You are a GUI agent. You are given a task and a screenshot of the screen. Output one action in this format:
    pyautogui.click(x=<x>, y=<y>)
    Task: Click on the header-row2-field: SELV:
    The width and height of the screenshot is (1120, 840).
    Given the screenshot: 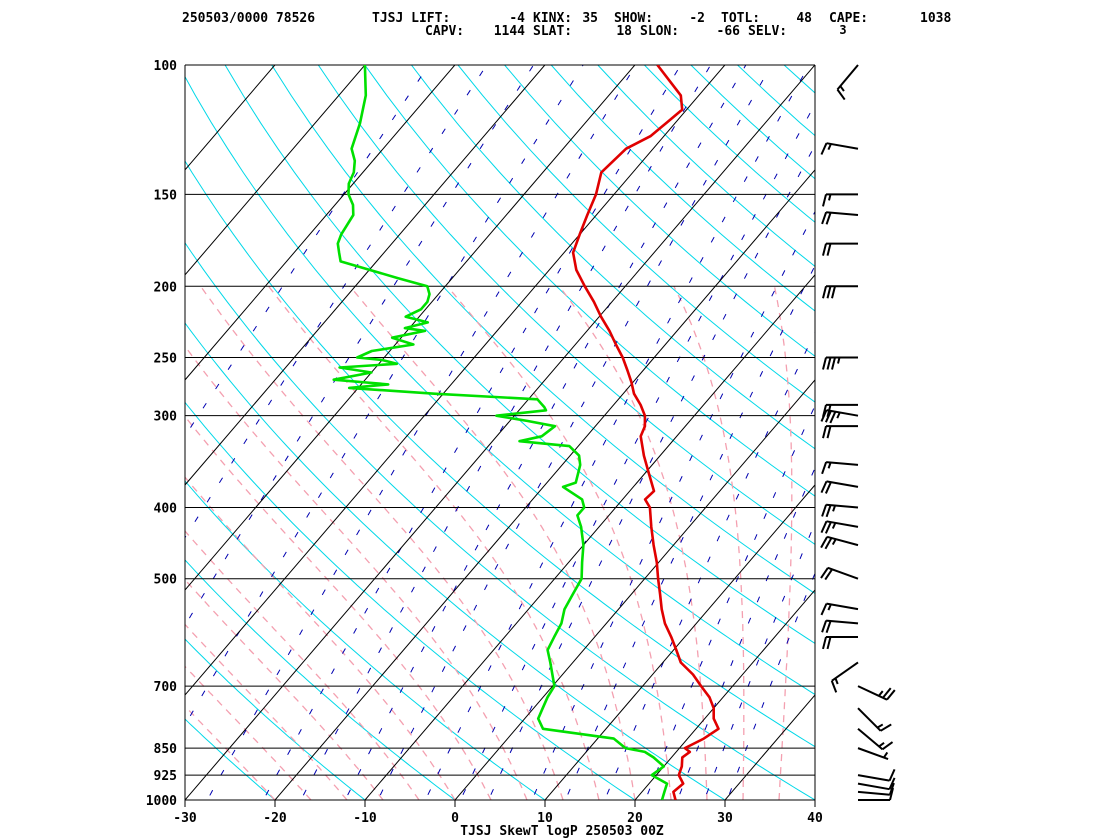 What is the action you would take?
    pyautogui.click(x=767, y=31)
    